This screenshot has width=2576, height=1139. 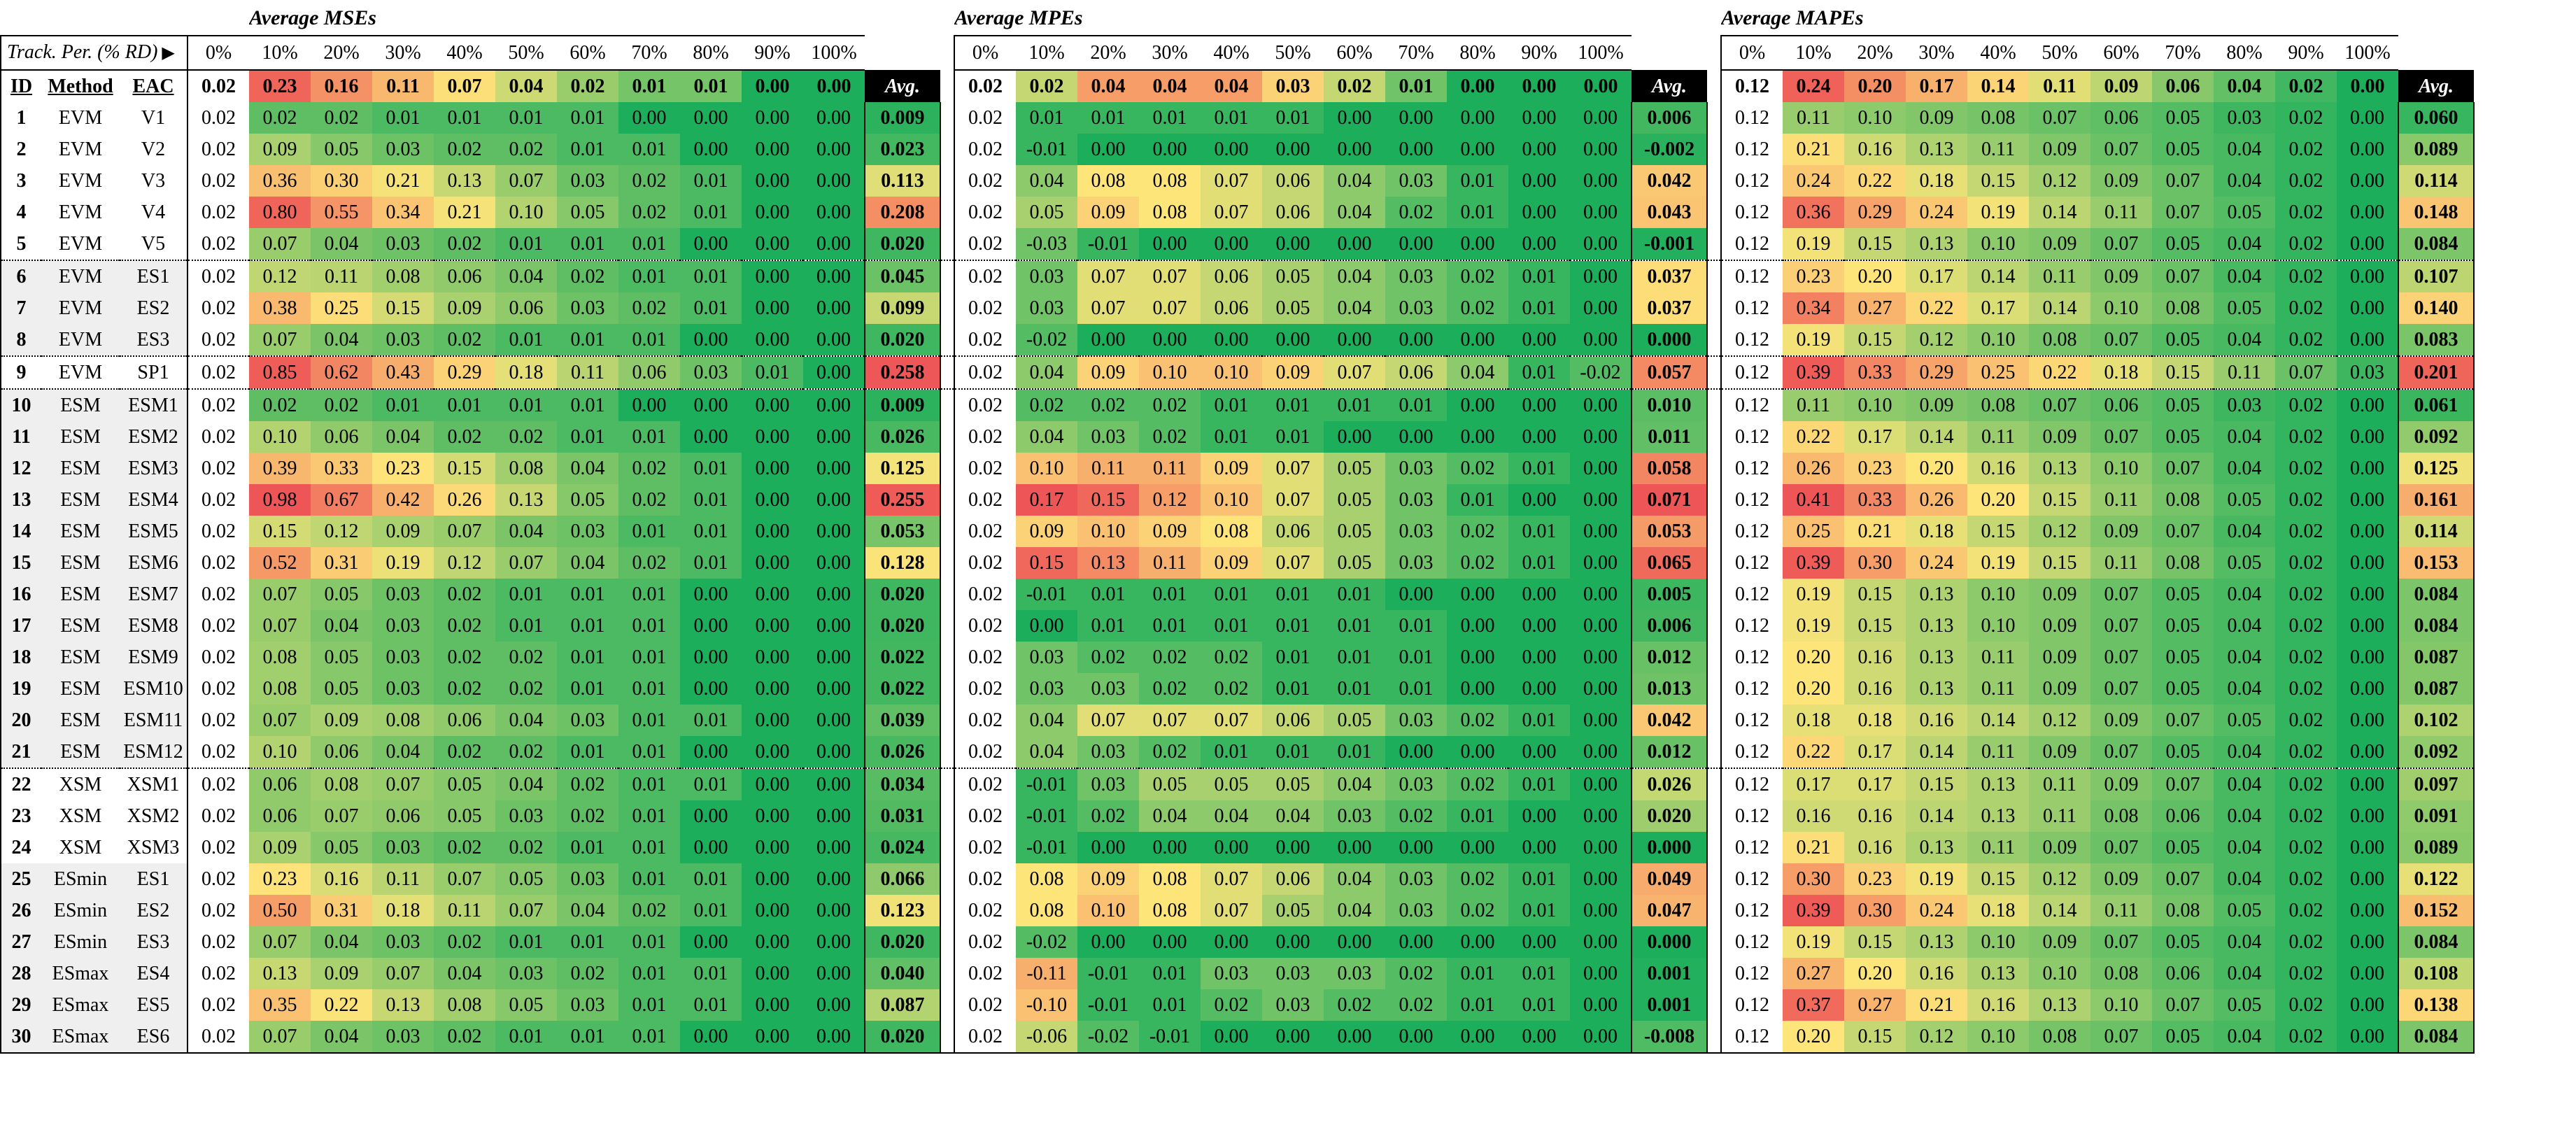 What do you see at coordinates (1046, 816) in the screenshot?
I see `cell-mpe: -0.01` at bounding box center [1046, 816].